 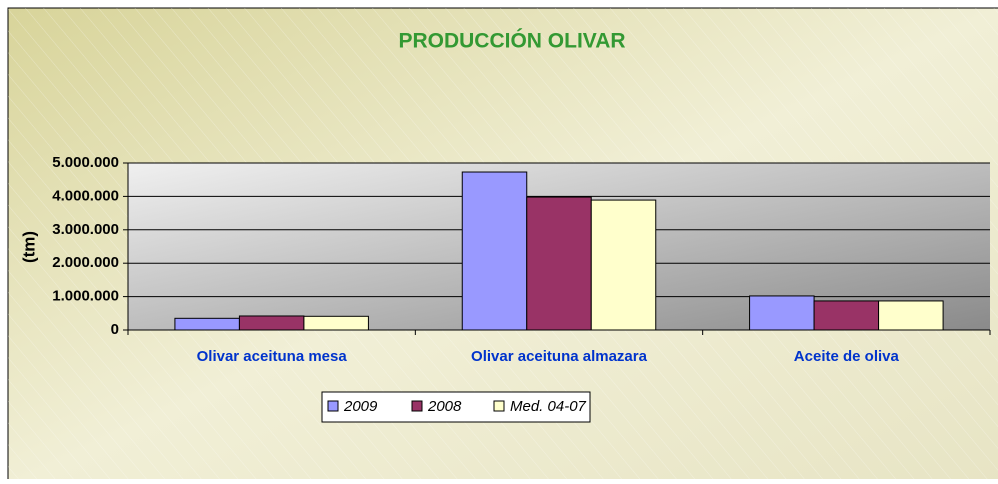 What do you see at coordinates (559, 356) in the screenshot?
I see `x-tick-label: Olivar aceituna almazara` at bounding box center [559, 356].